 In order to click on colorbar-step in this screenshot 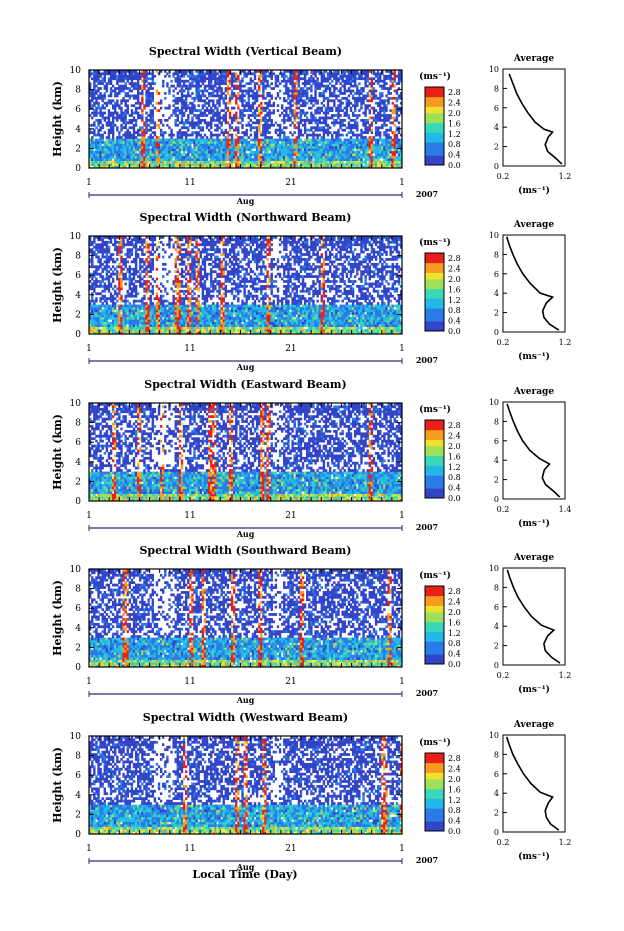, I will do `click(434, 115)`.